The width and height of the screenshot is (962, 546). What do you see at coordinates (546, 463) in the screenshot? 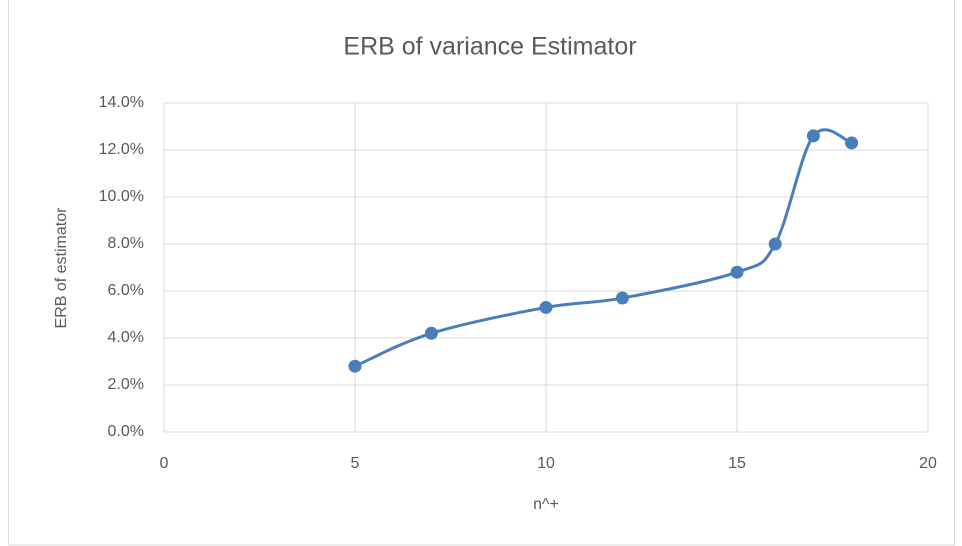
I see `x-tick-label: 10` at bounding box center [546, 463].